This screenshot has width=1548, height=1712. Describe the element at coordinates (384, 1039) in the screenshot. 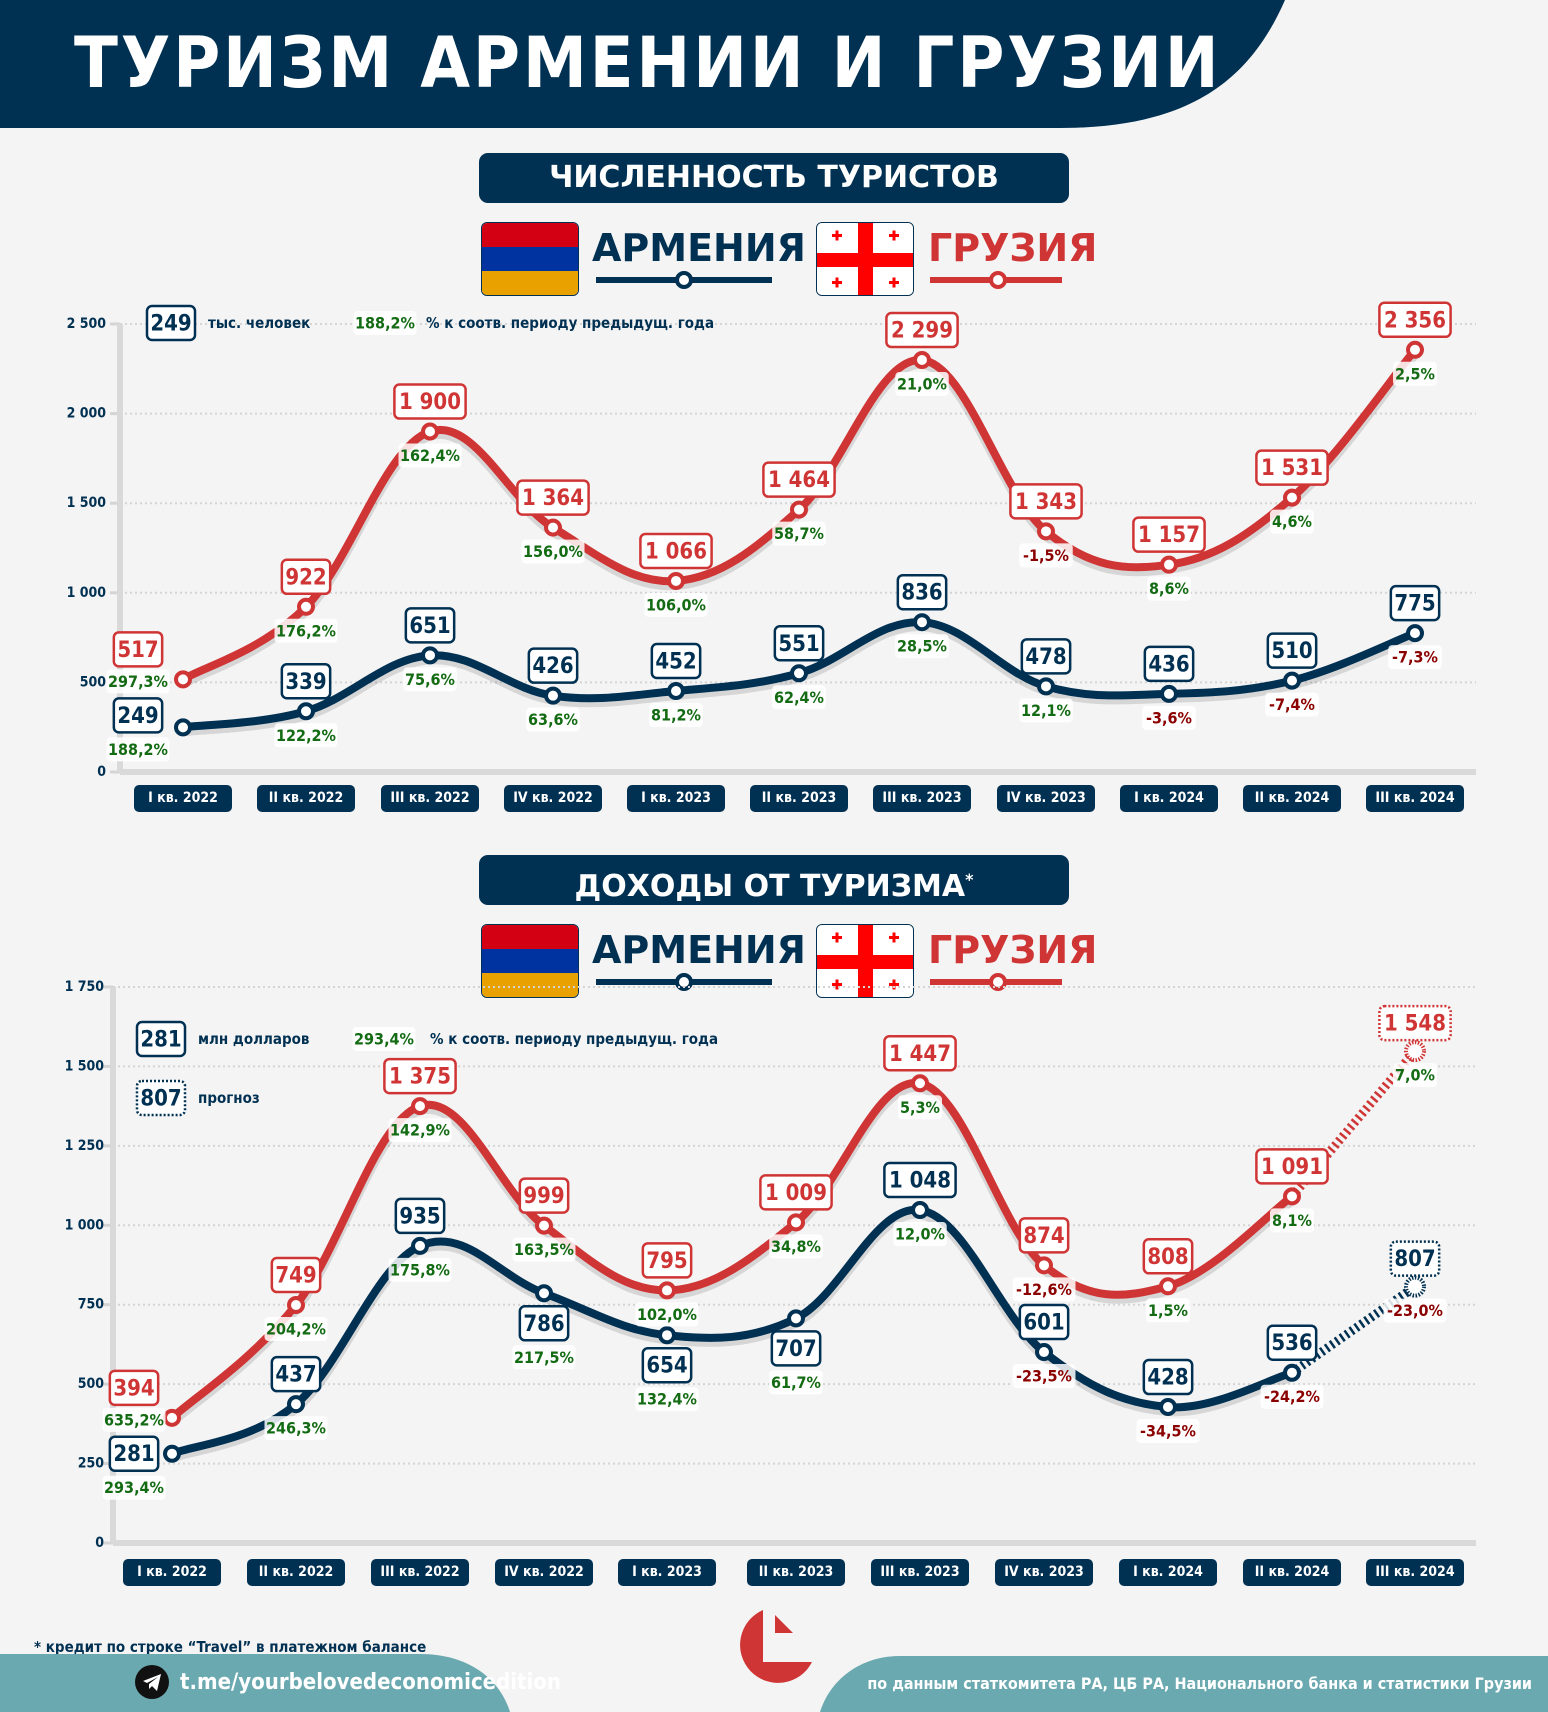

I see `pct-legend-bg` at that location.